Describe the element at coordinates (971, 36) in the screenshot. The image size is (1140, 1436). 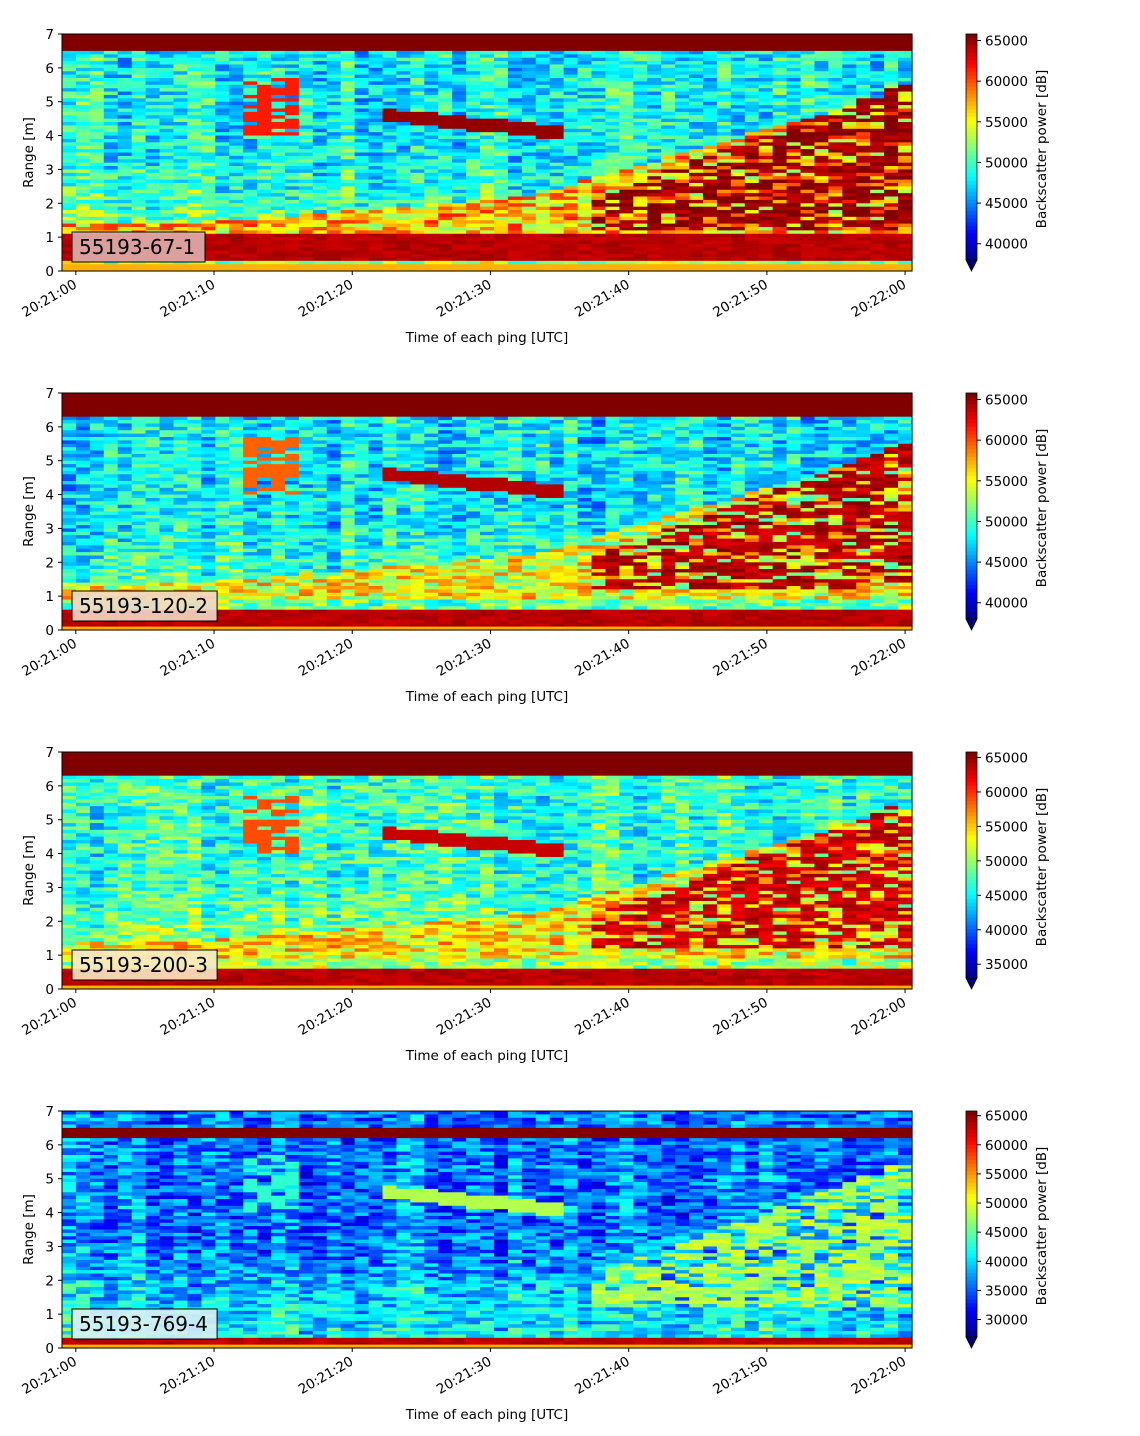
I see `colorbar-step` at that location.